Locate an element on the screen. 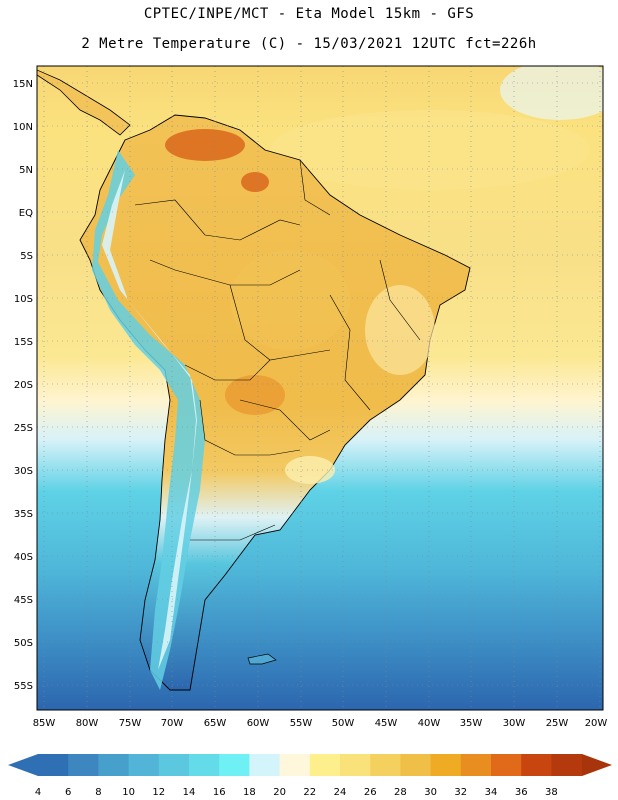  lat-label: 10N is located at coordinates (23, 127).